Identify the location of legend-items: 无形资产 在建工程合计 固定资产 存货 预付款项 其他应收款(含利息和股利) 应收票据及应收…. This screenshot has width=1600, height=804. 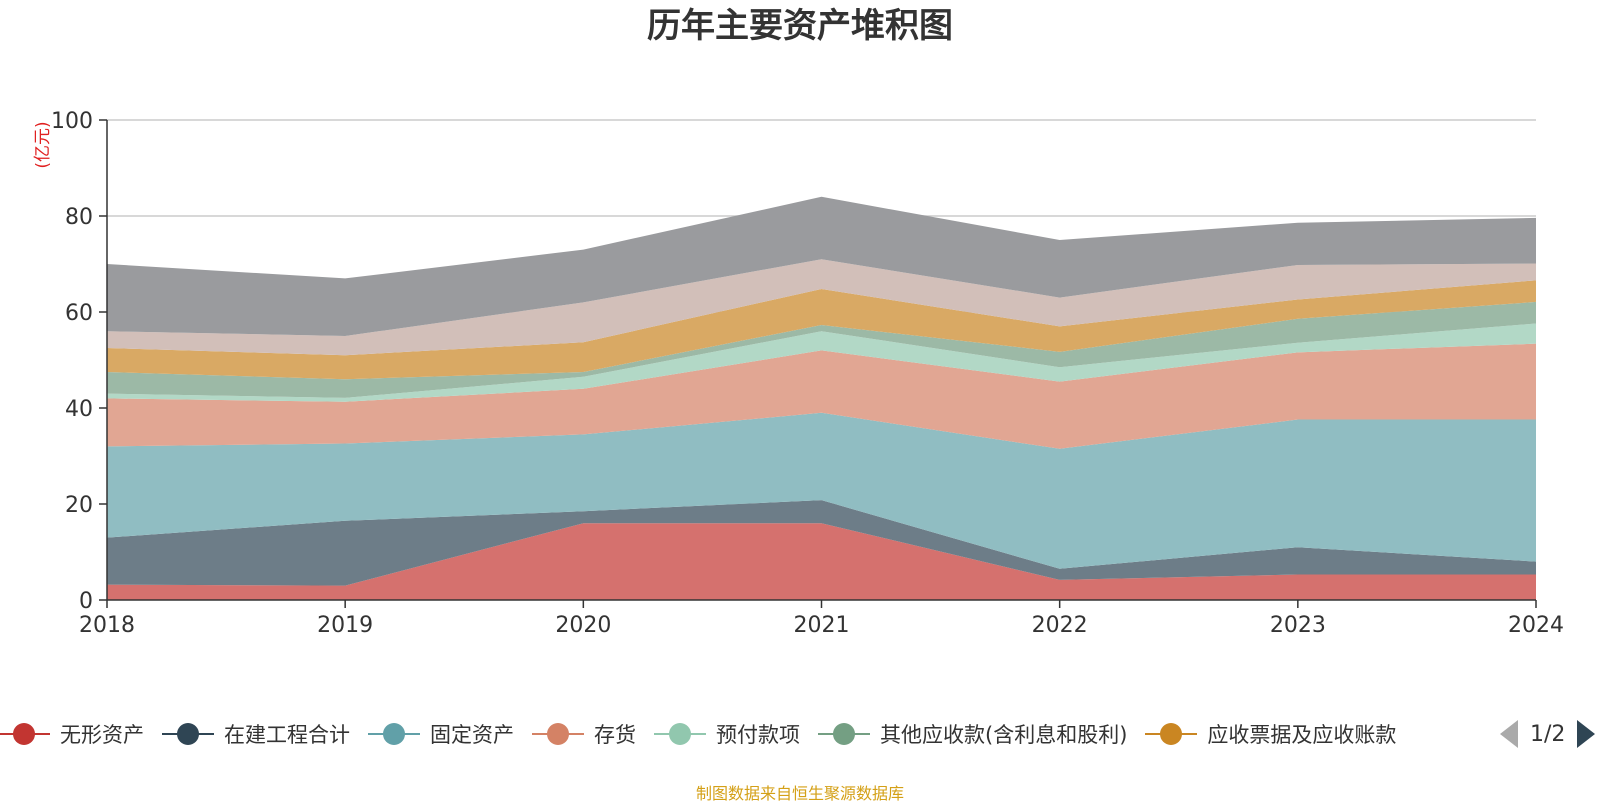
(741, 734).